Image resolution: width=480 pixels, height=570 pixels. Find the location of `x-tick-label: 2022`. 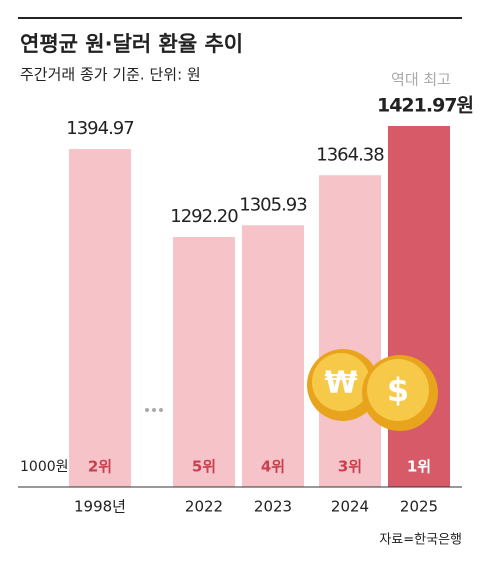

x-tick-label: 2022 is located at coordinates (204, 507).